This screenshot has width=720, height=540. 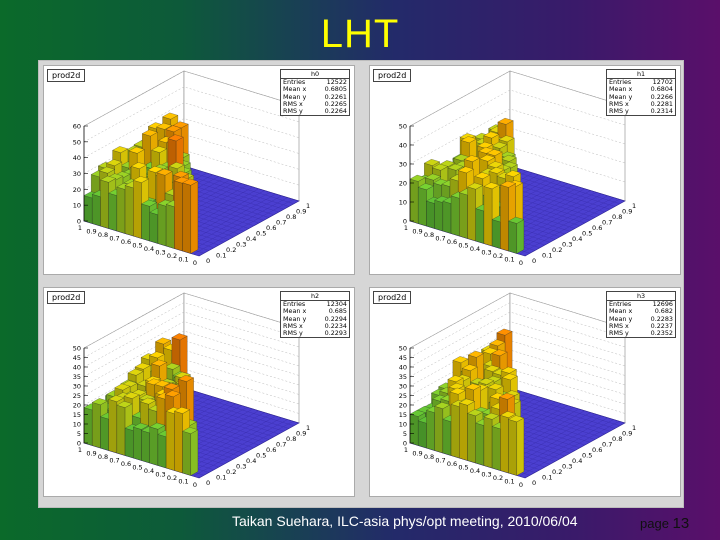 What do you see at coordinates (641, 96) in the screenshot?
I see `stats-row: Mean y 0.2266` at bounding box center [641, 96].